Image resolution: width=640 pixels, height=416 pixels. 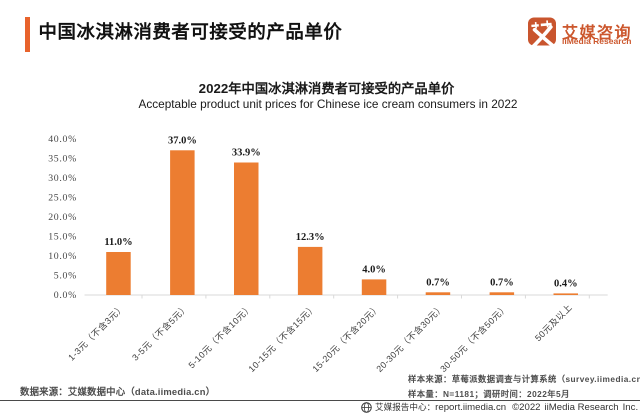 What do you see at coordinates (62, 256) in the screenshot?
I see `svg-text: 10.0%` at bounding box center [62, 256].